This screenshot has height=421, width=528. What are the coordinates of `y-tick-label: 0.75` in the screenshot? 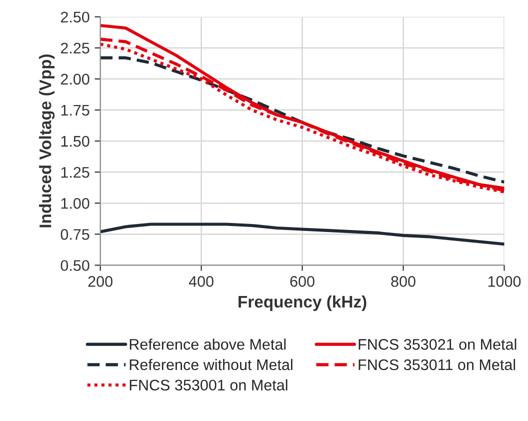 It's located at (75, 234).